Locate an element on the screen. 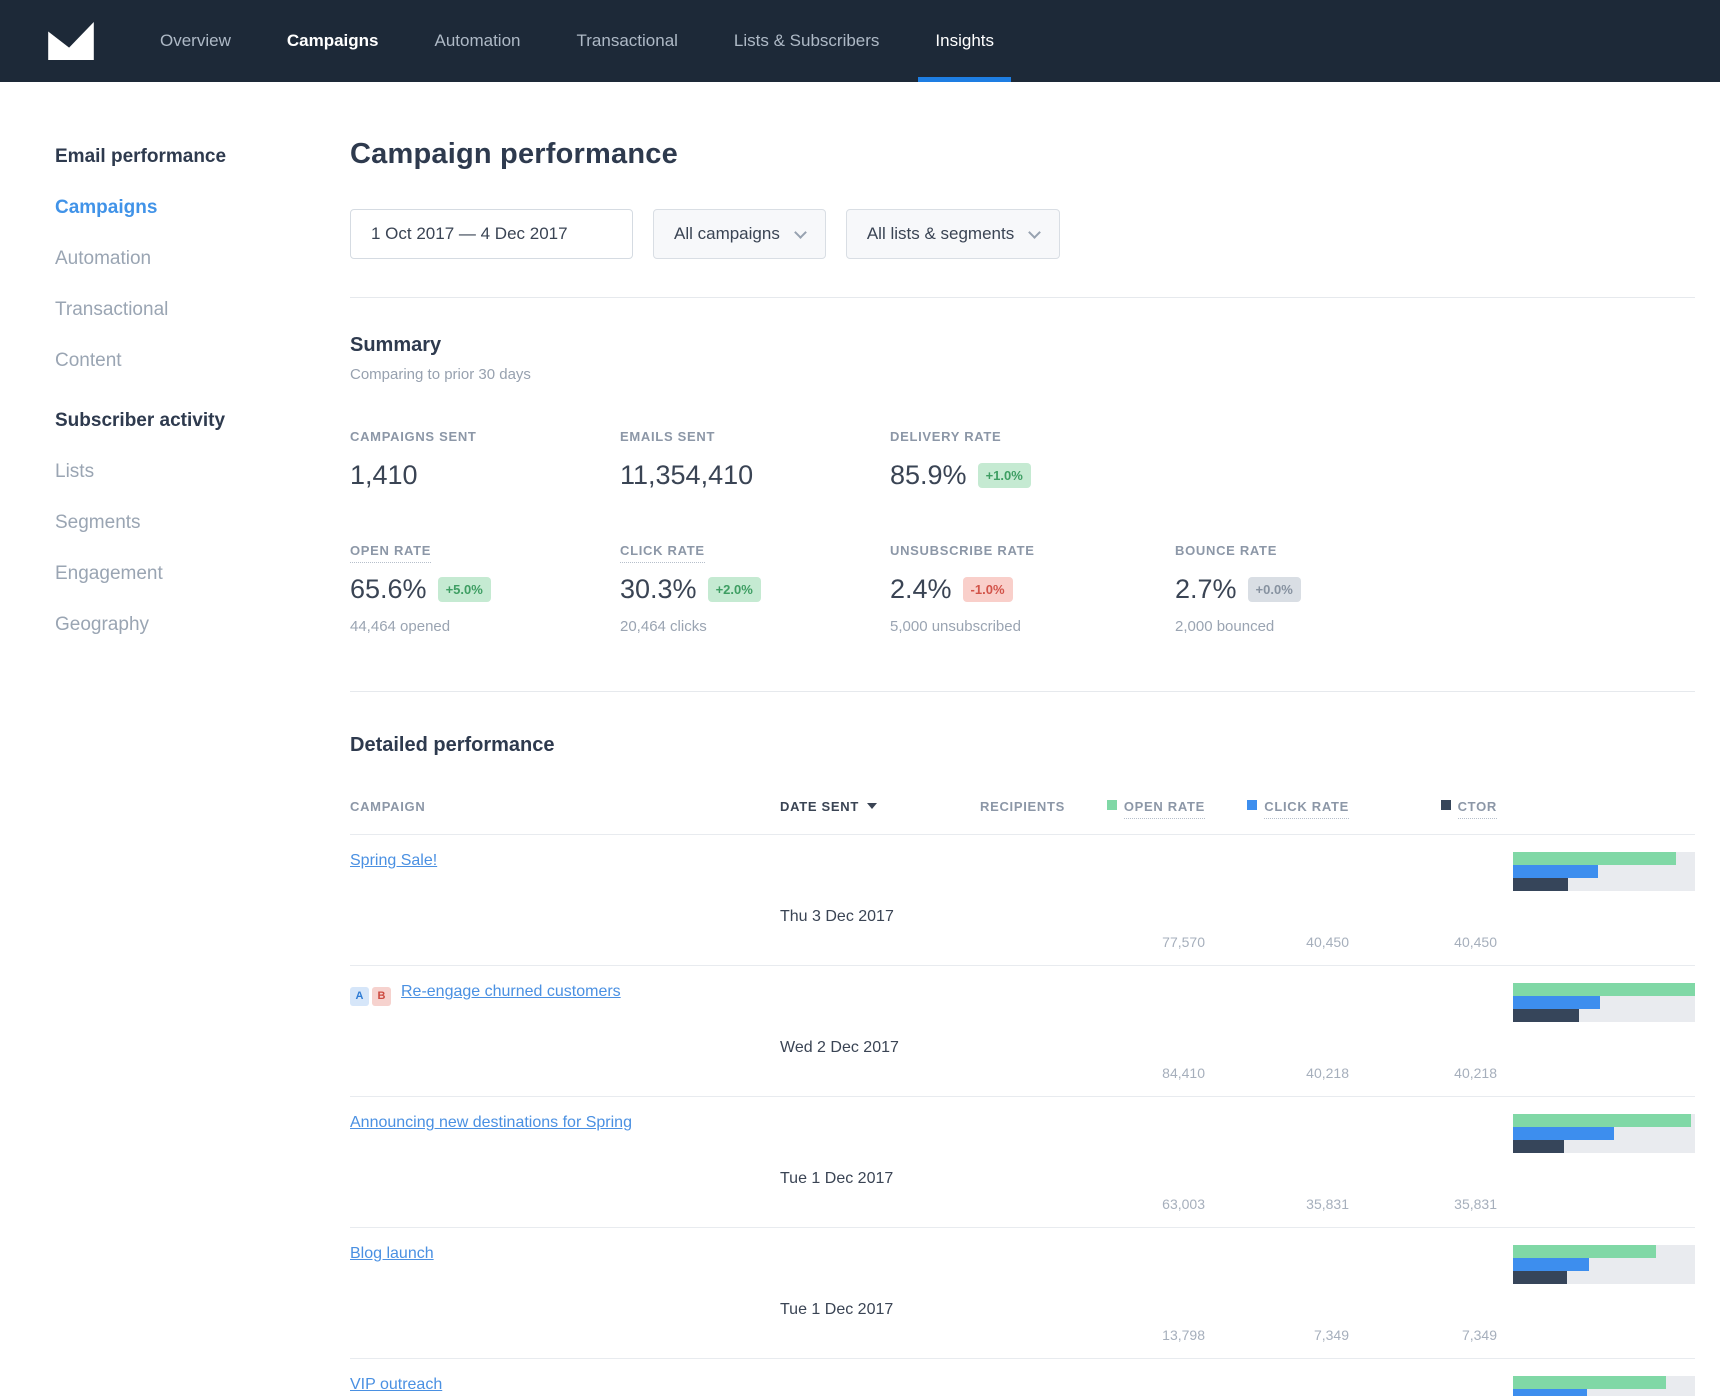  sidebar-heading-subscriber-activity: Subscriber activity is located at coordinates (140, 420).